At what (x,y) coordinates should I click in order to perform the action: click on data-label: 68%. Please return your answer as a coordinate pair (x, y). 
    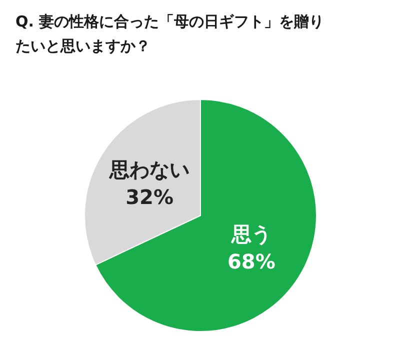
    Looking at the image, I should click on (251, 262).